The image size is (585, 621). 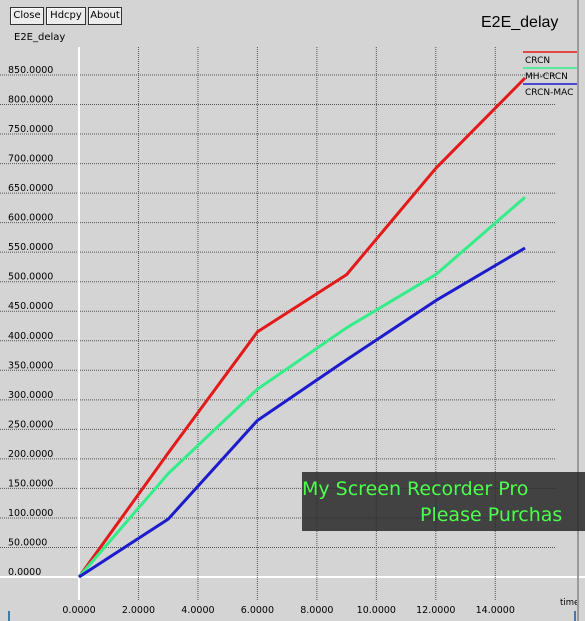 I want to click on x-axis-label: time, so click(x=569, y=603).